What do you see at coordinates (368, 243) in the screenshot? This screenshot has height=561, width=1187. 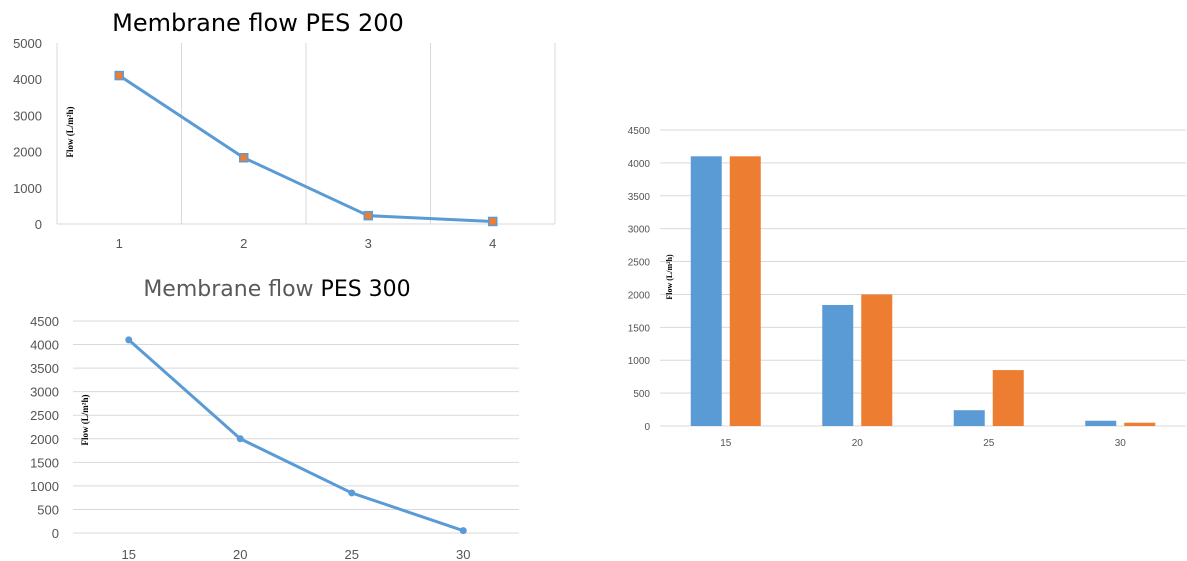 I see `x-tick-label: 3` at bounding box center [368, 243].